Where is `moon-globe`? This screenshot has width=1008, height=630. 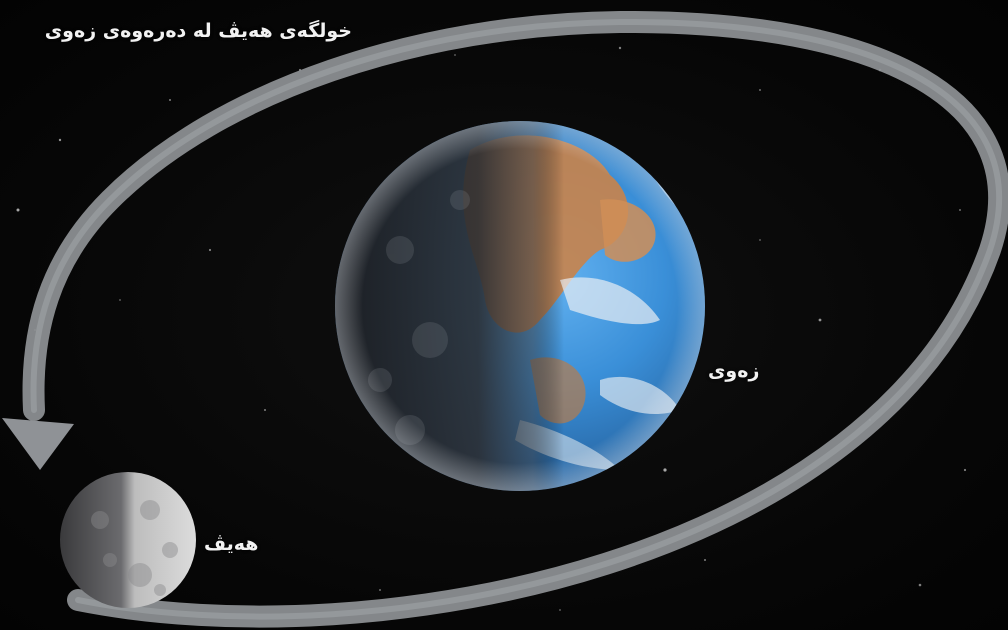 moon-globe is located at coordinates (128, 540).